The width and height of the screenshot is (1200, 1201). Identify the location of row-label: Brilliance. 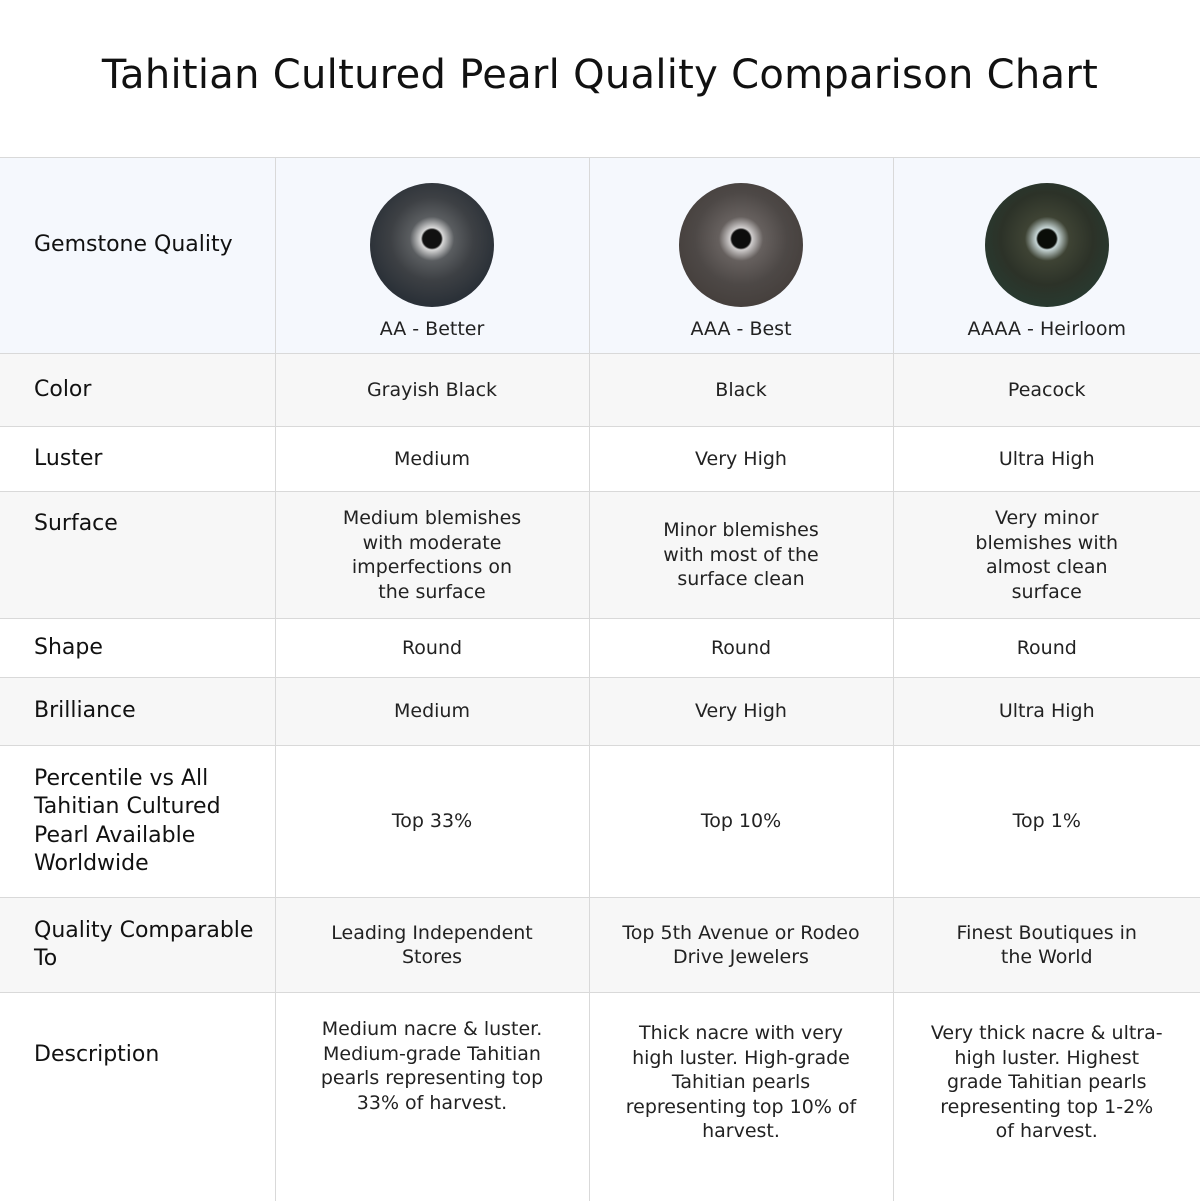
(137, 711).